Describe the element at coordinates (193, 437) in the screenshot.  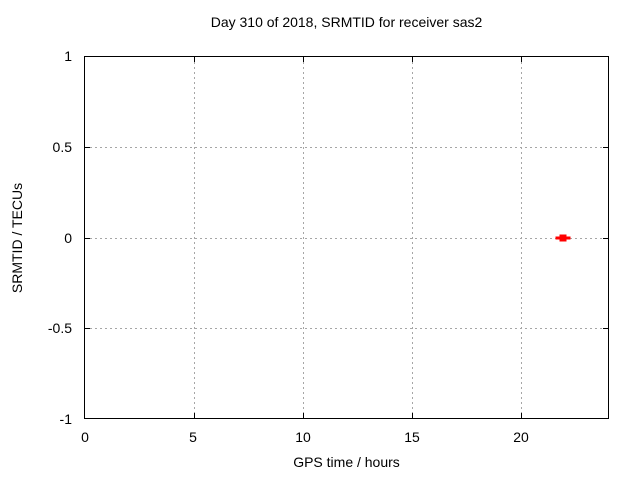
I see `x-tick-label: 5` at that location.